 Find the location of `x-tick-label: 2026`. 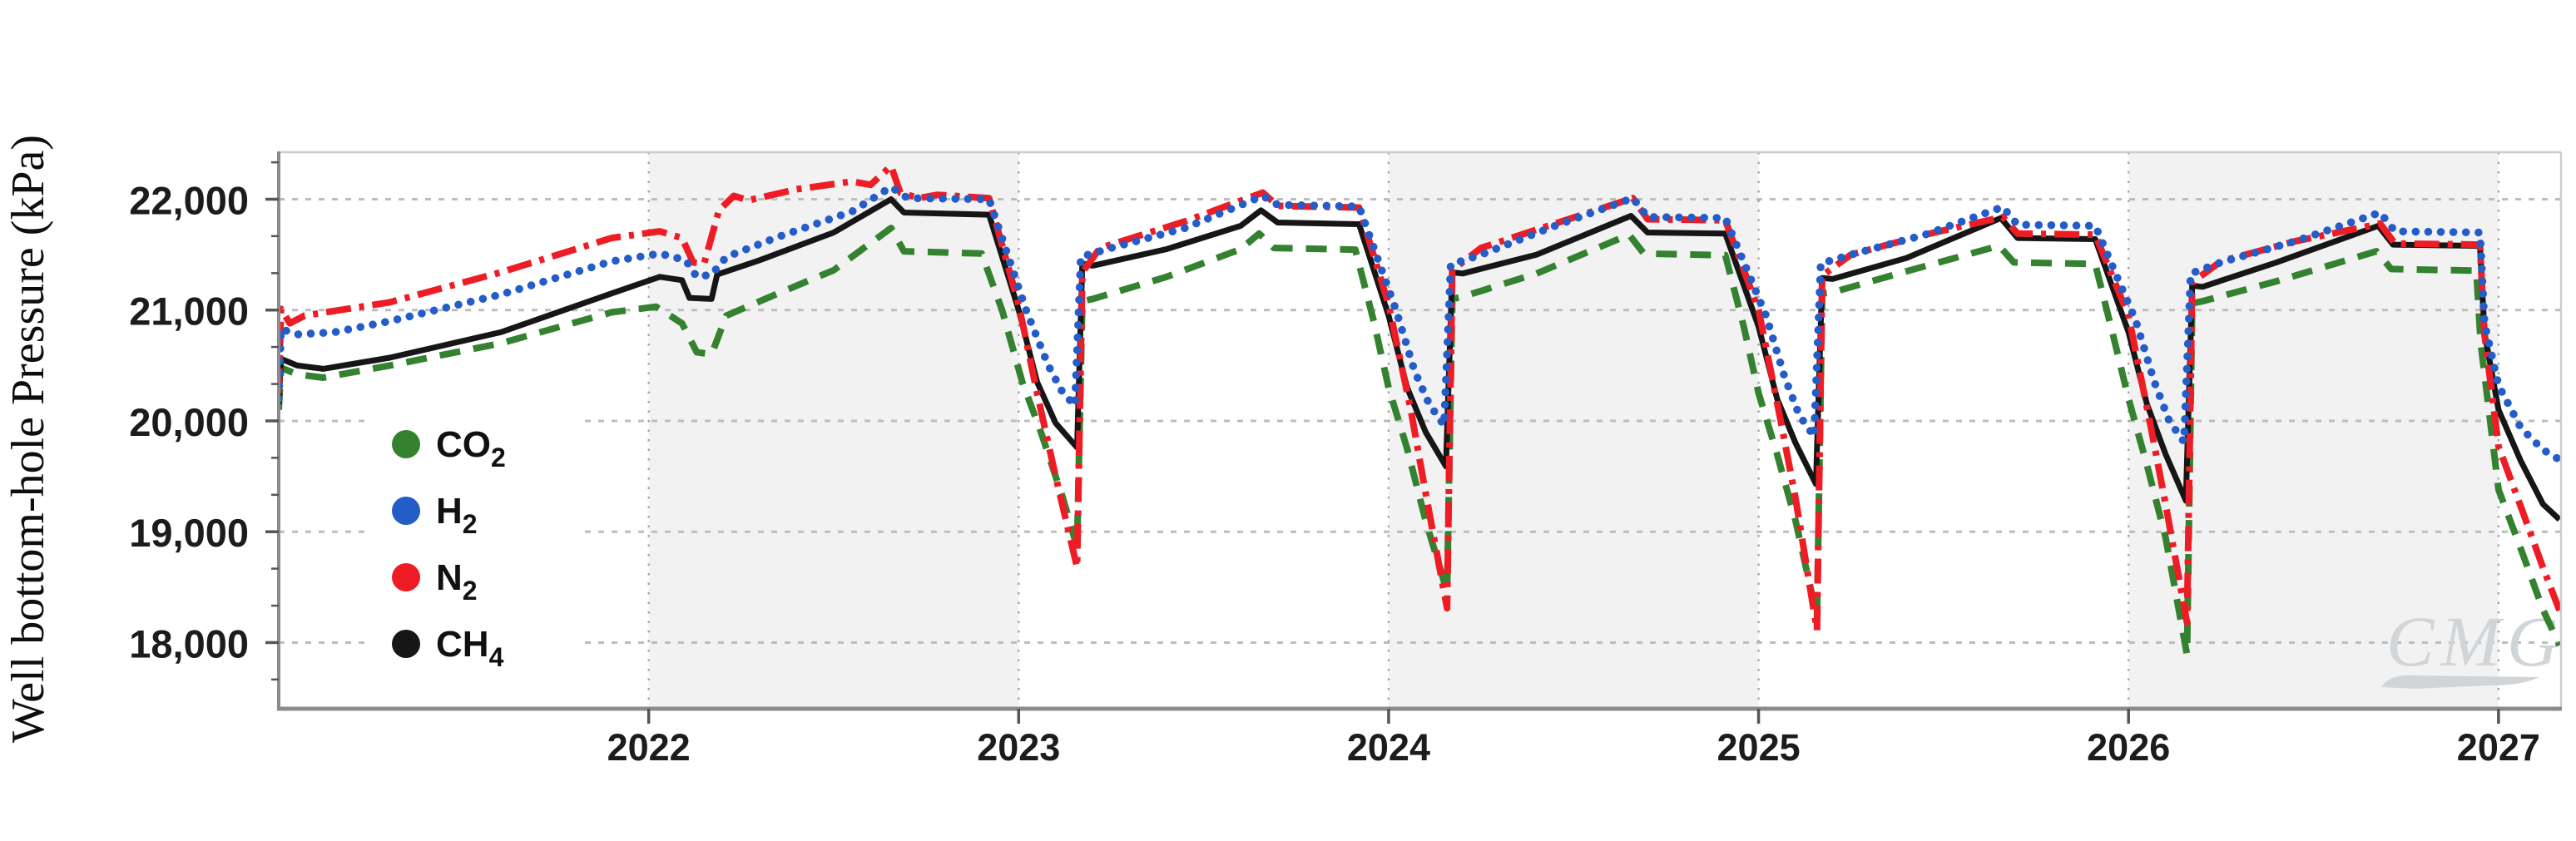

x-tick-label: 2026 is located at coordinates (2128, 747).